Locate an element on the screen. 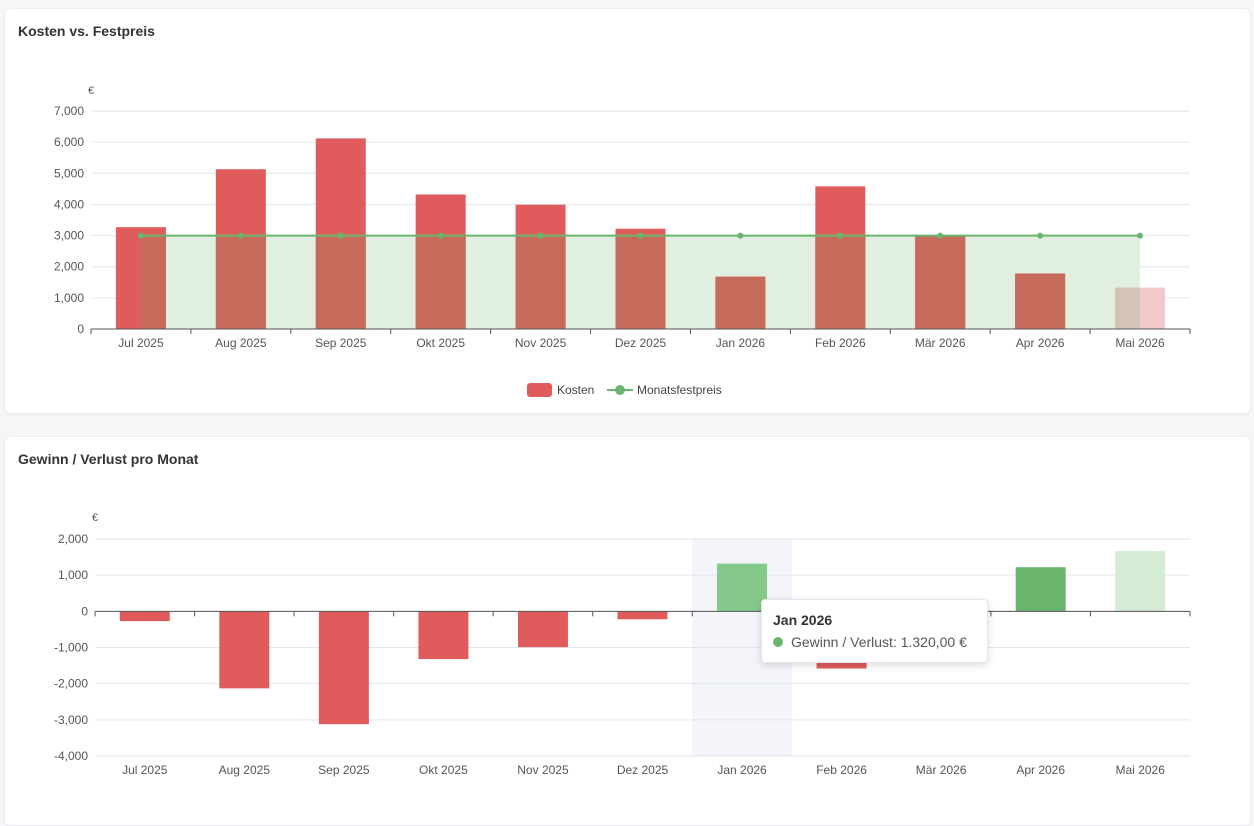 Image resolution: width=1254 pixels, height=826 pixels. y-tick-label: 6,000 is located at coordinates (69, 142).